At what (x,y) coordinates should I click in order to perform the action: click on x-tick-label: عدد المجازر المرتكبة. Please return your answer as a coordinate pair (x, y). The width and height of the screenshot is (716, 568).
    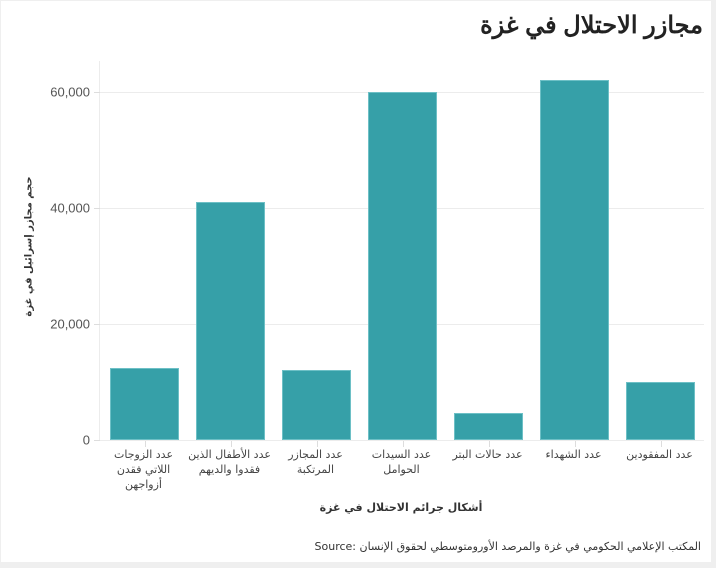
    Looking at the image, I should click on (315, 462).